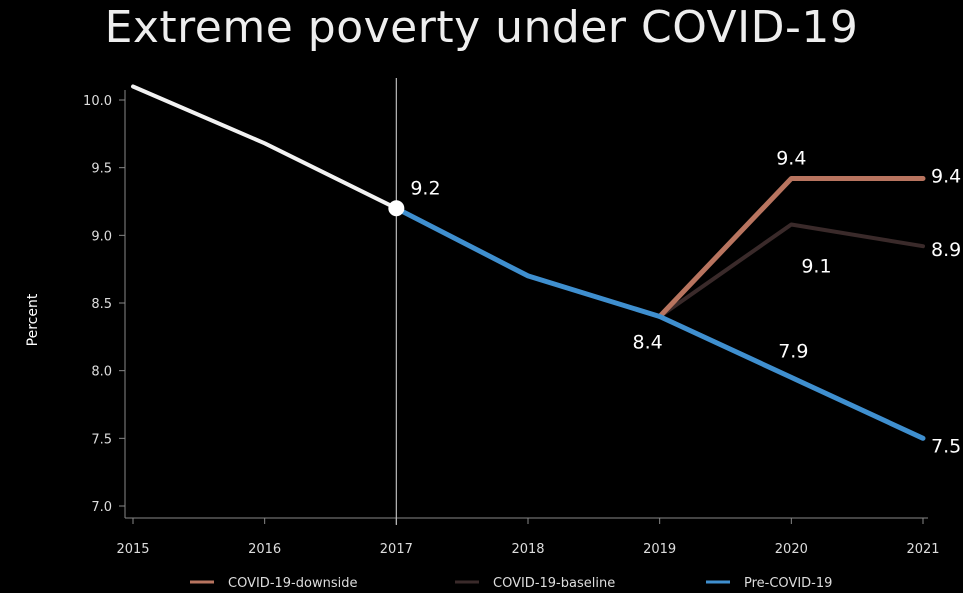  I want to click on data-label: 9.2, so click(425, 188).